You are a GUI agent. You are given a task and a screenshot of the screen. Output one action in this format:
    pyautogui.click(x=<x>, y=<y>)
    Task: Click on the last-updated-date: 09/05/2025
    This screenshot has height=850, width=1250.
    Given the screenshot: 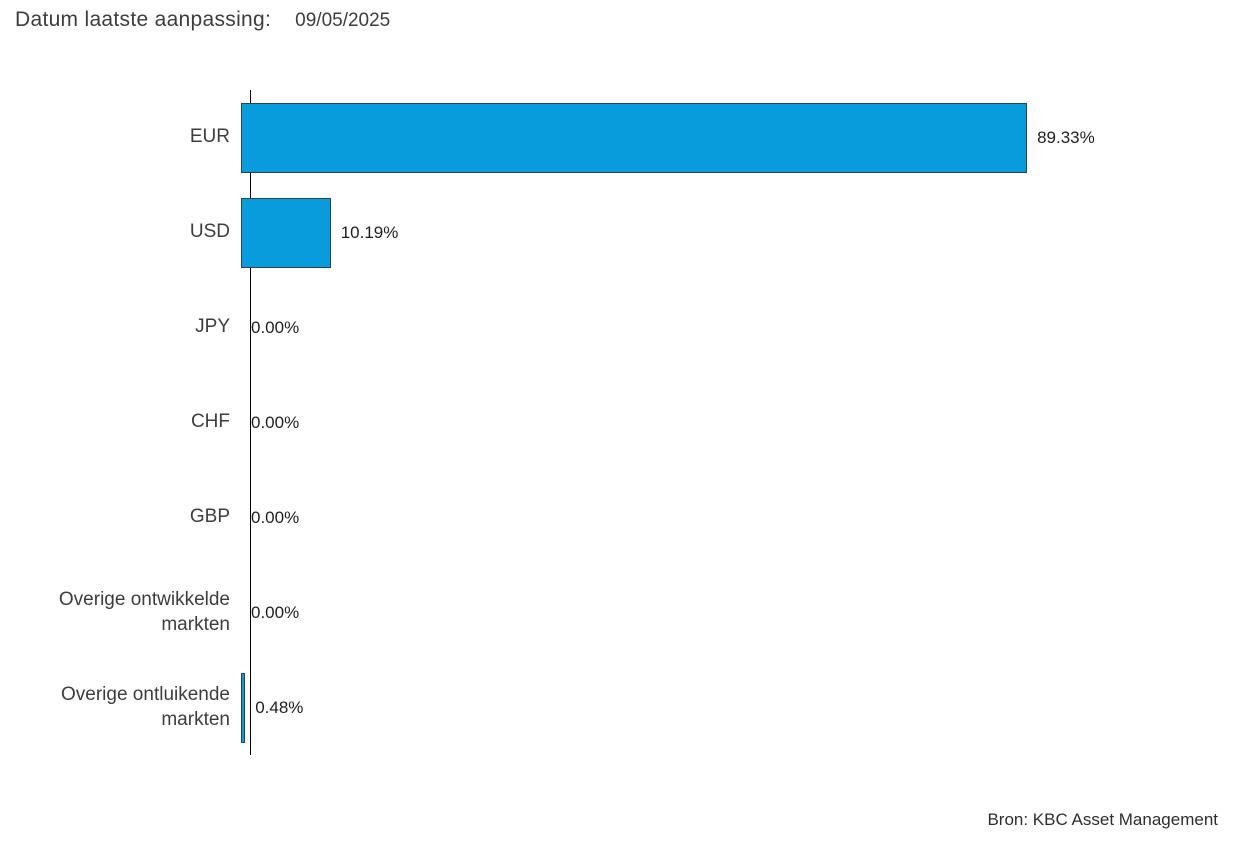 What is the action you would take?
    pyautogui.click(x=343, y=20)
    